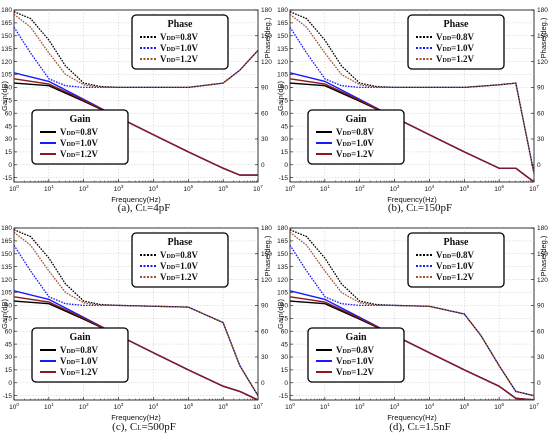  What do you see at coordinates (420, 427) in the screenshot?
I see `panel-caption: (d), CL=1.5nF` at bounding box center [420, 427].